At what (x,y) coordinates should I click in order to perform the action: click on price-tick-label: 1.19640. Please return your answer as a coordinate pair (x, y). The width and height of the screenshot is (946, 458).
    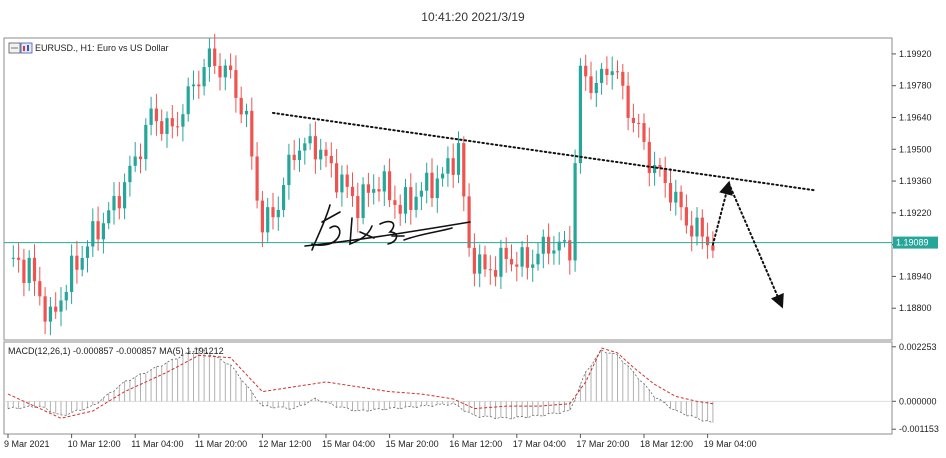
    Looking at the image, I should click on (915, 117).